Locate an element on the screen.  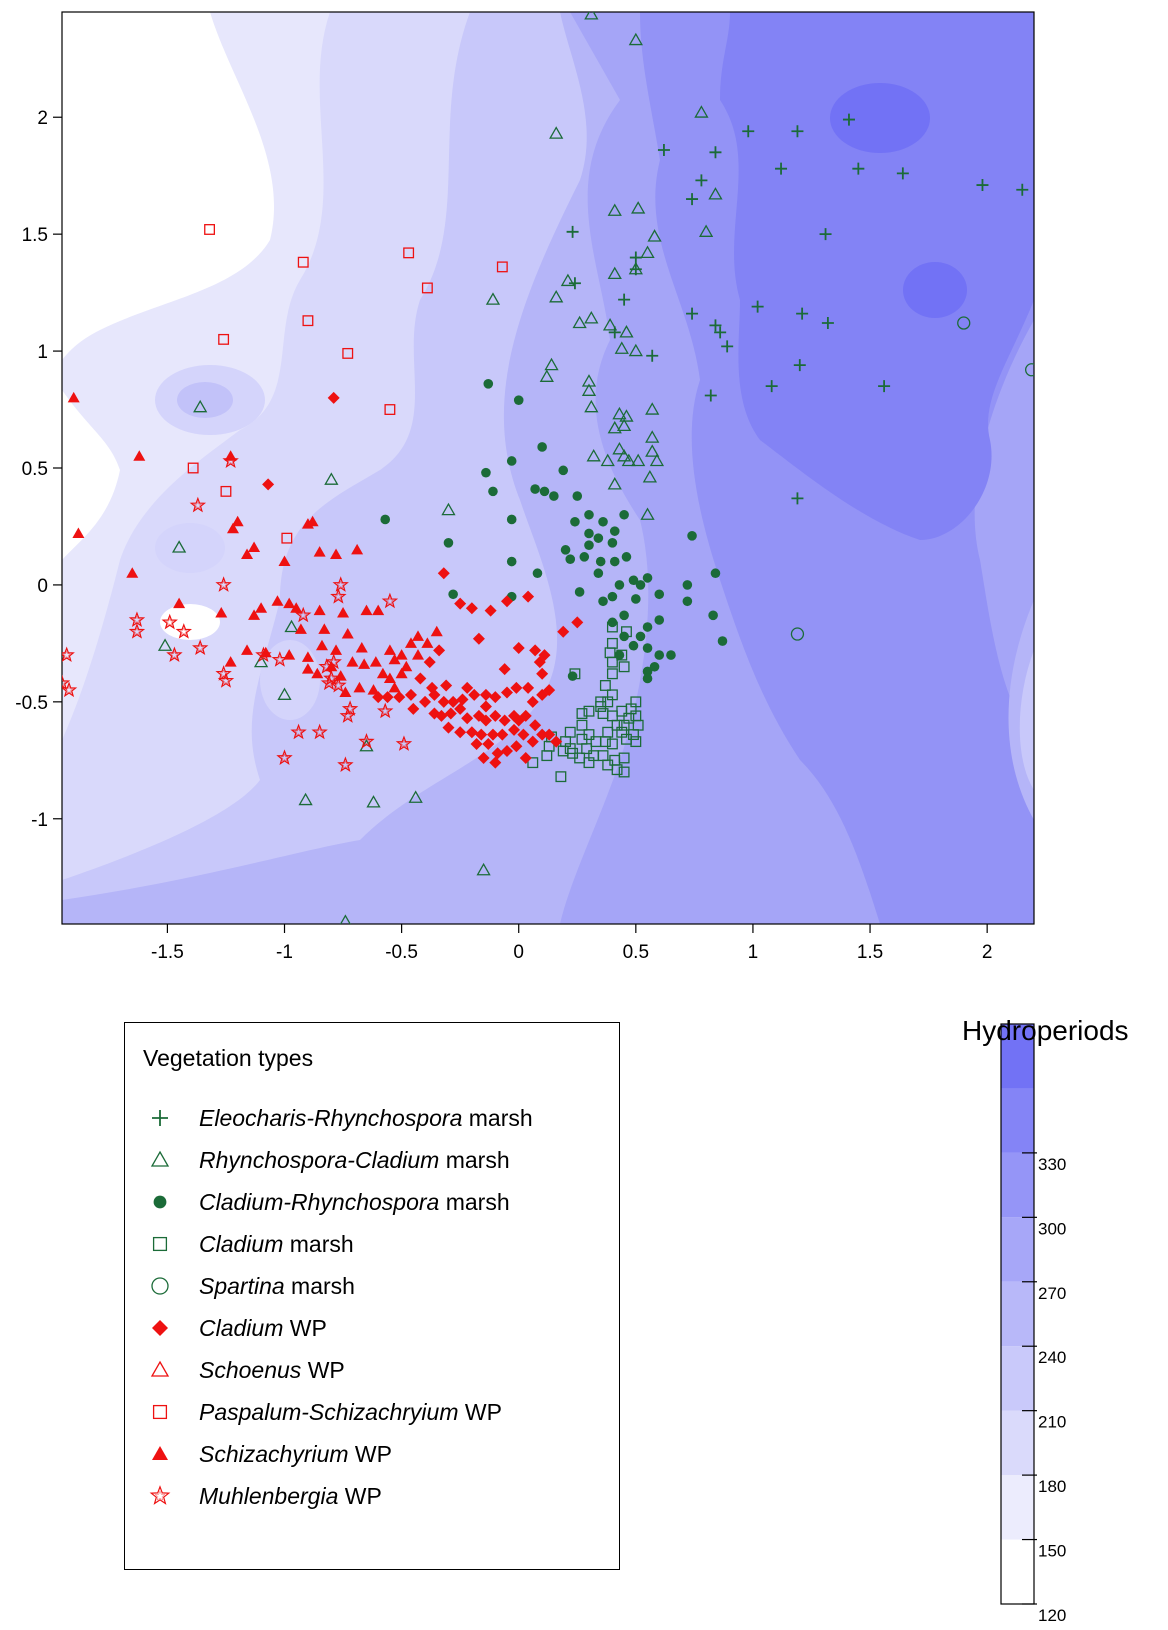
legend-item: Cladium-Rhynchospora marsh is located at coordinates (327, 1202).